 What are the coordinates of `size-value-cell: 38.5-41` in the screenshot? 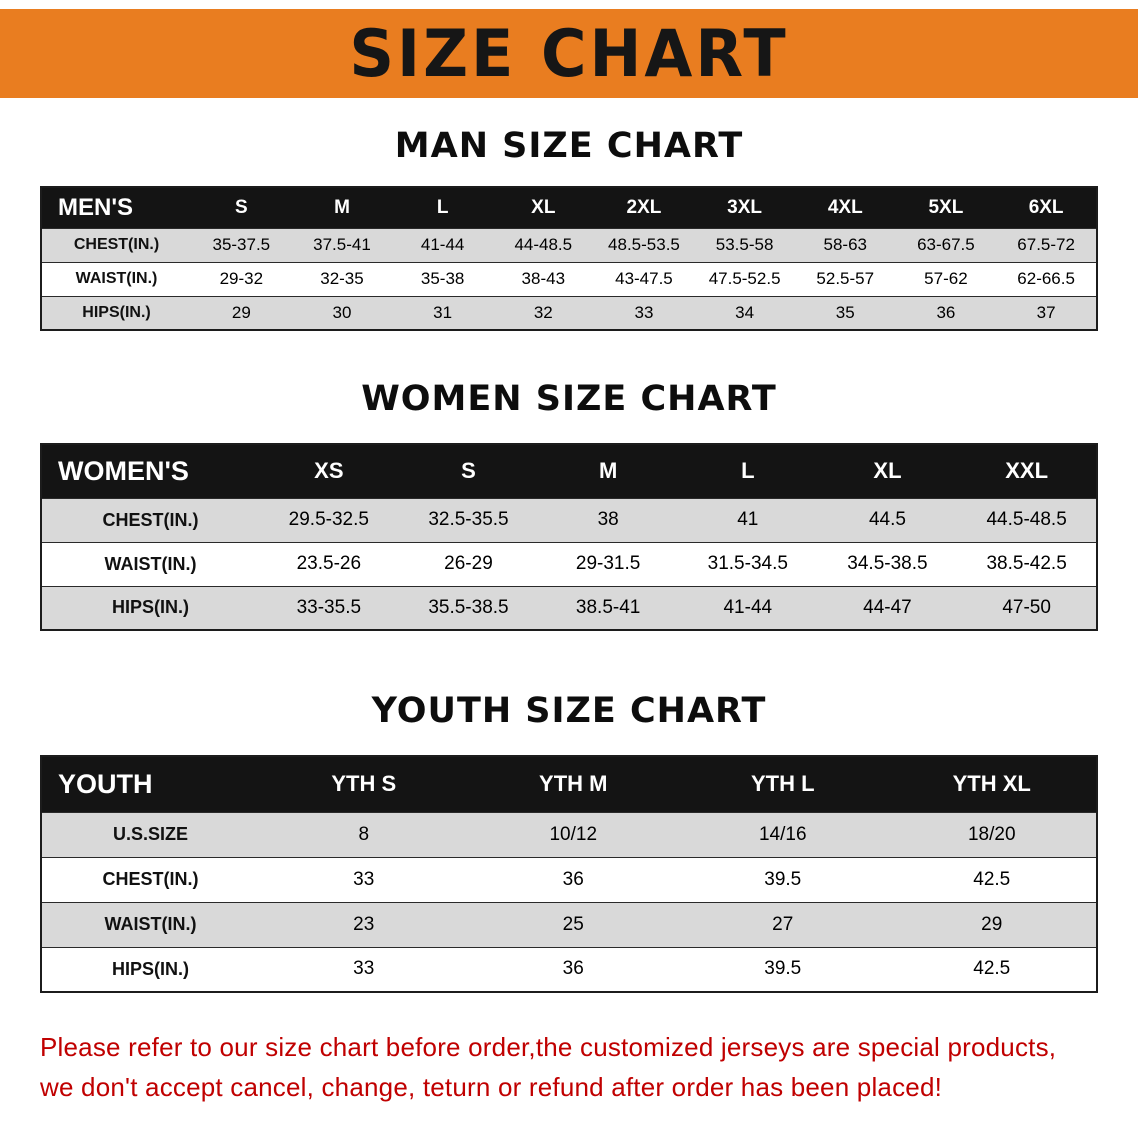 It's located at (608, 608).